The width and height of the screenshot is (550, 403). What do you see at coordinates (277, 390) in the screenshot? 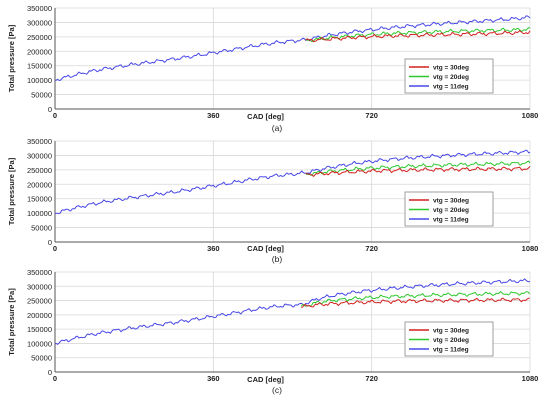
I see `panel-label: (c)` at bounding box center [277, 390].